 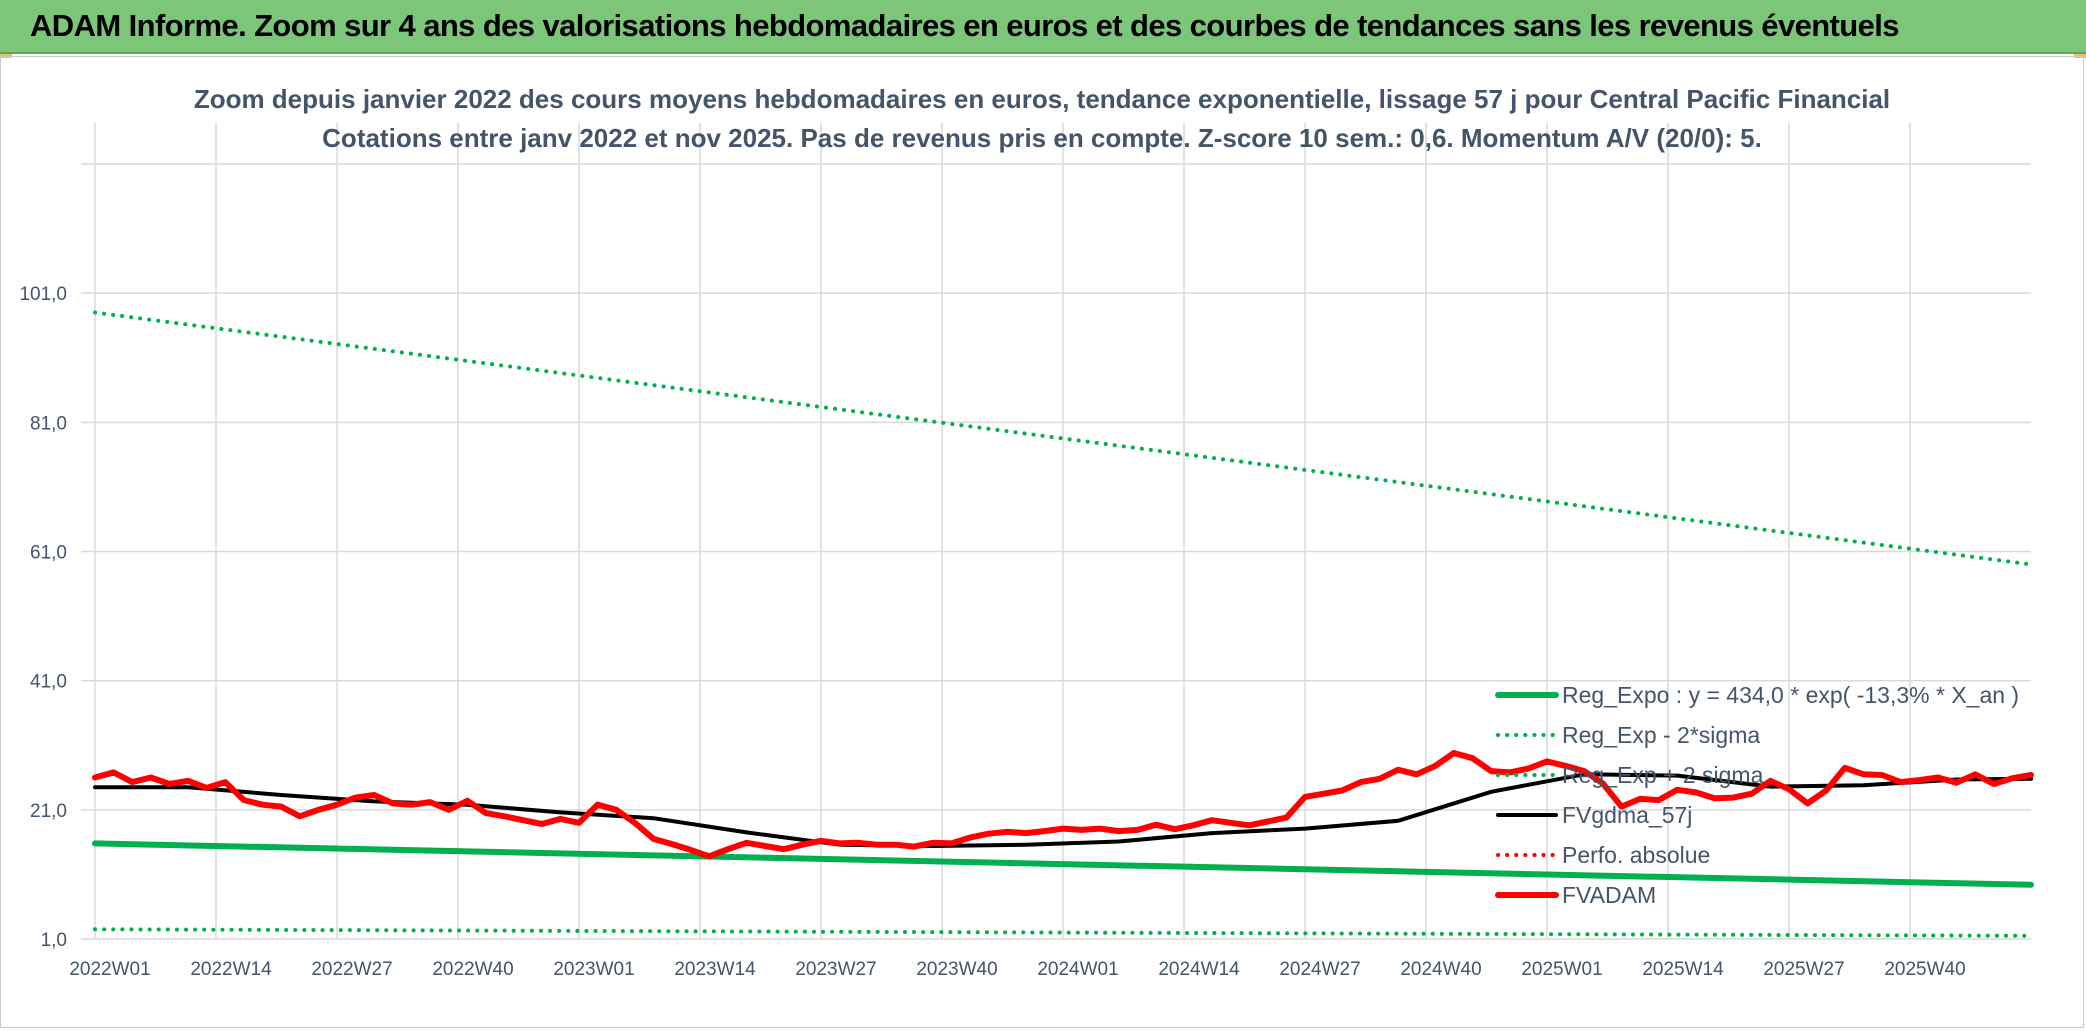 What do you see at coordinates (1661, 735) in the screenshot?
I see `legend-label: Reg_Exp - 2*sigma` at bounding box center [1661, 735].